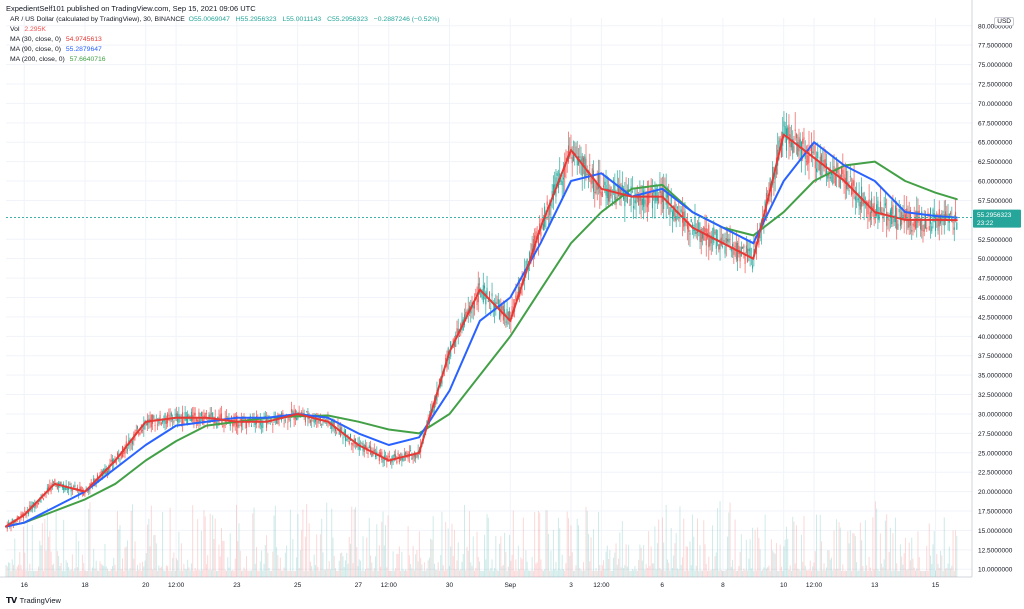  What do you see at coordinates (995, 570) in the screenshot?
I see `y-tick-label: 10.0000000` at bounding box center [995, 570].